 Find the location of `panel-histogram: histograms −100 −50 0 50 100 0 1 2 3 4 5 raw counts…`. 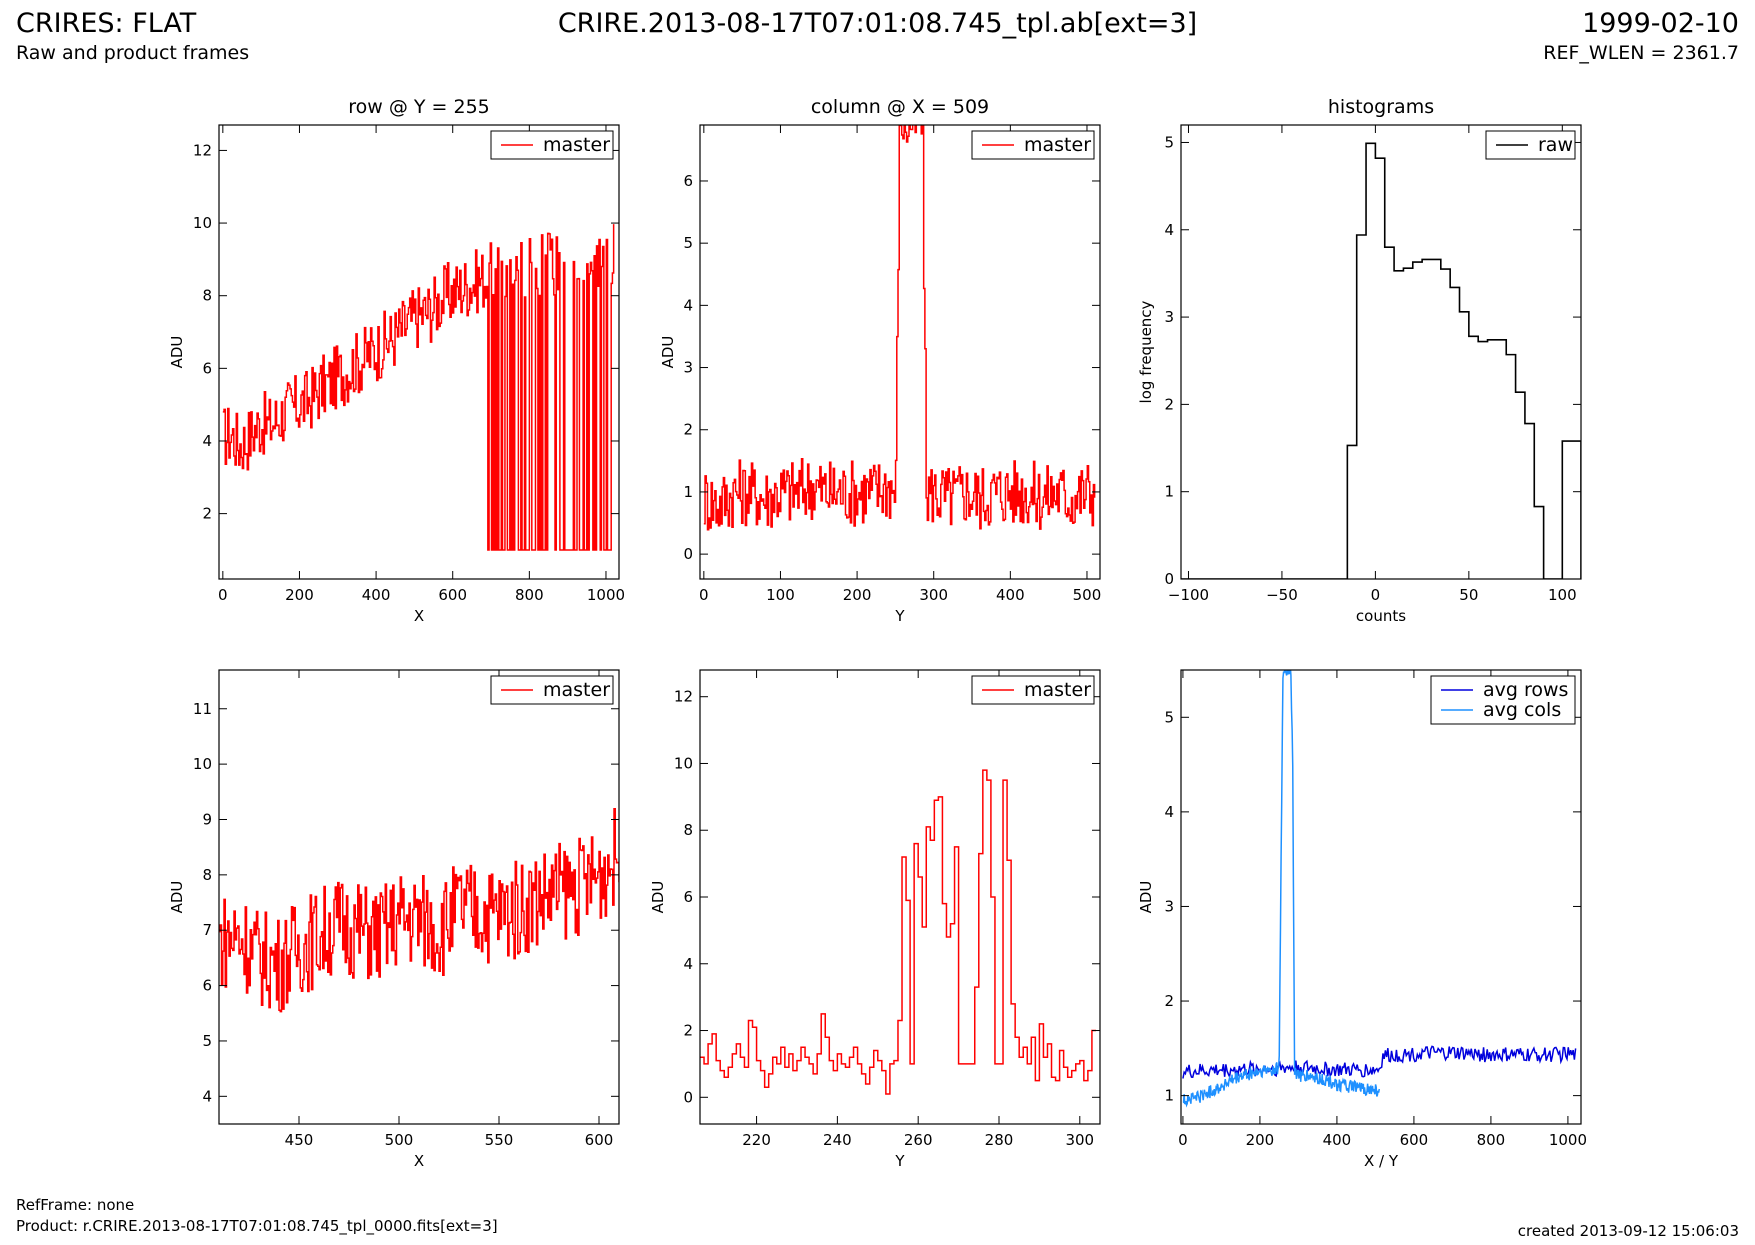

panel-histogram: histograms −100 −50 0 50 100 0 1 2 3 4 5 raw counts… is located at coordinates (1359, 360).